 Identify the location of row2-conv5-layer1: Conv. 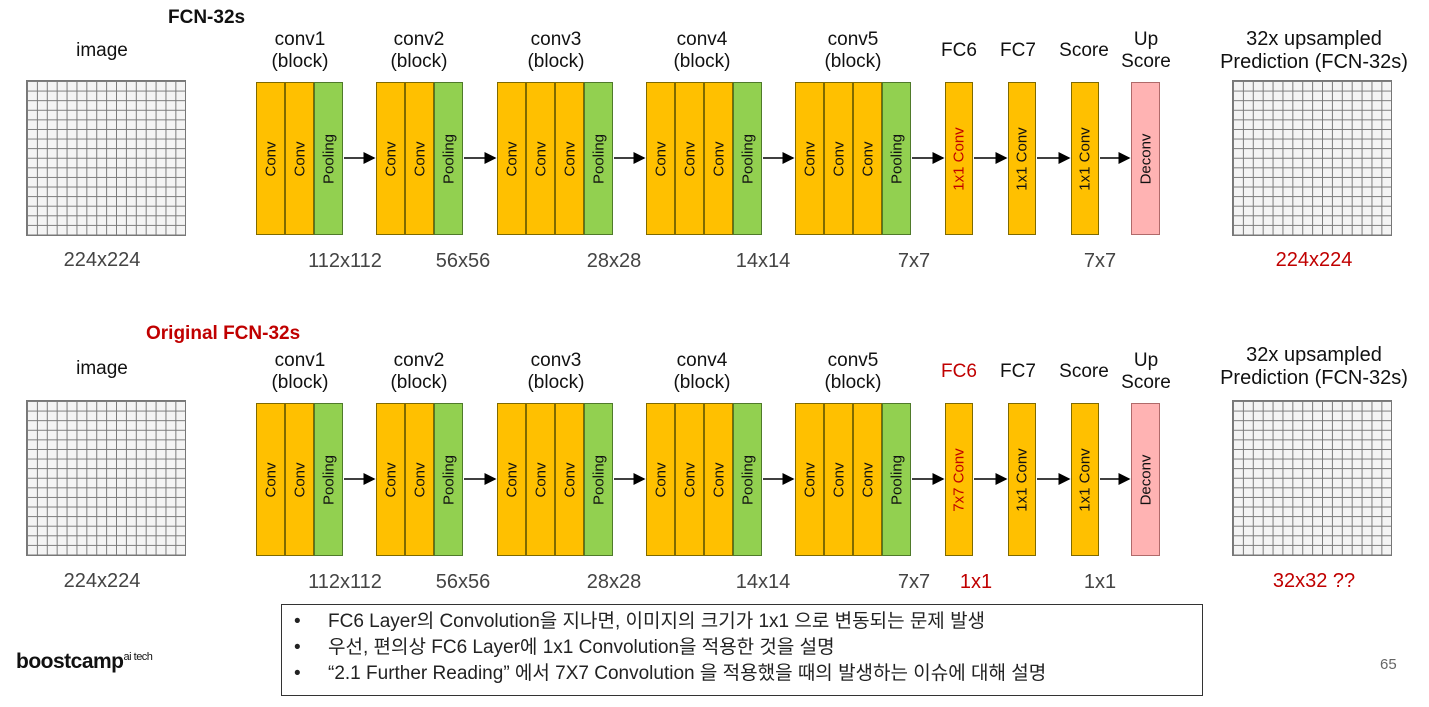
(809, 479).